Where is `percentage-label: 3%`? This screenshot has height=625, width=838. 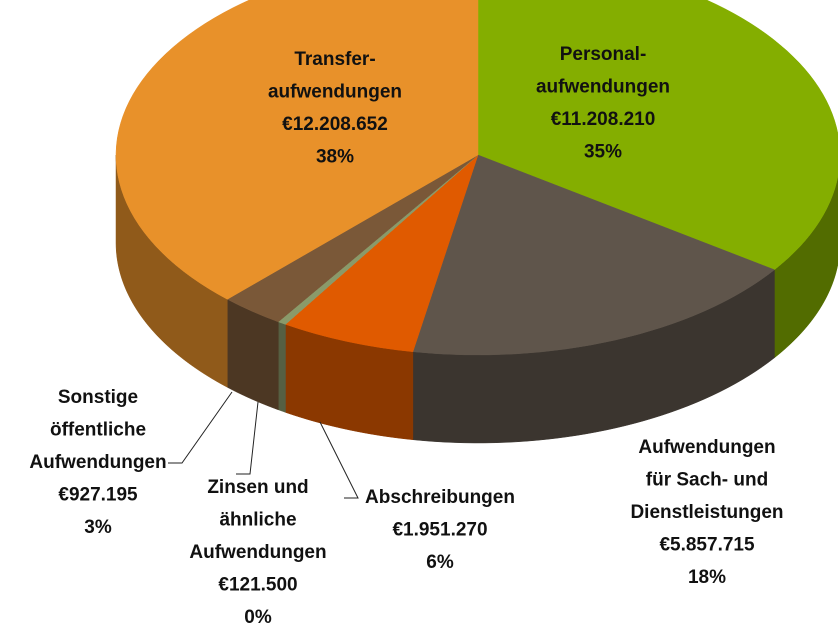 percentage-label: 3% is located at coordinates (98, 527).